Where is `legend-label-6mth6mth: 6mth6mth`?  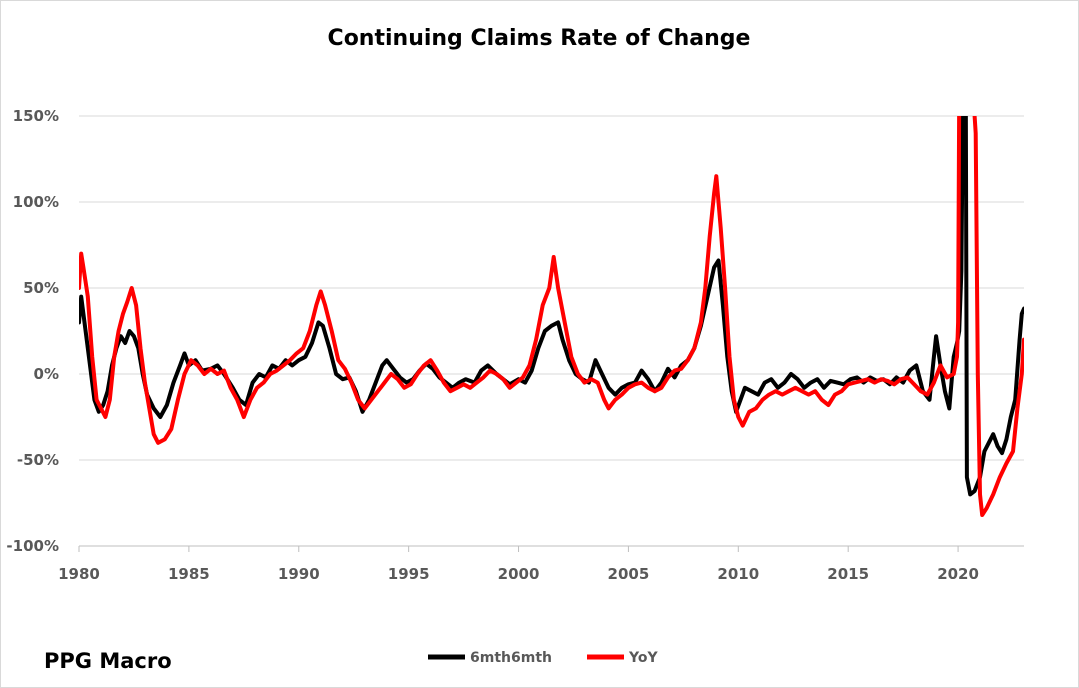
legend-label-6mth6mth: 6mth6mth is located at coordinates (511, 658).